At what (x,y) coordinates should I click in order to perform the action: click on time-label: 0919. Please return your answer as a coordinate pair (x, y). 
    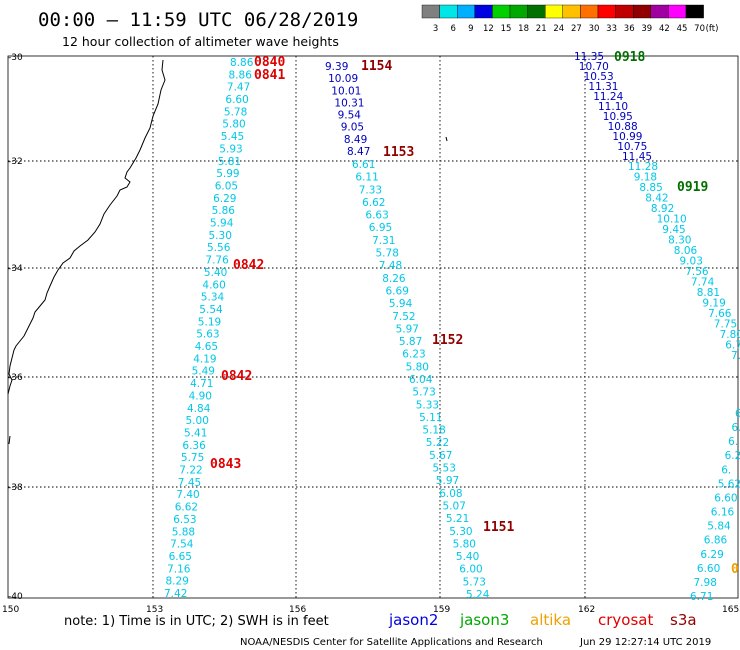
    Looking at the image, I should click on (692, 187).